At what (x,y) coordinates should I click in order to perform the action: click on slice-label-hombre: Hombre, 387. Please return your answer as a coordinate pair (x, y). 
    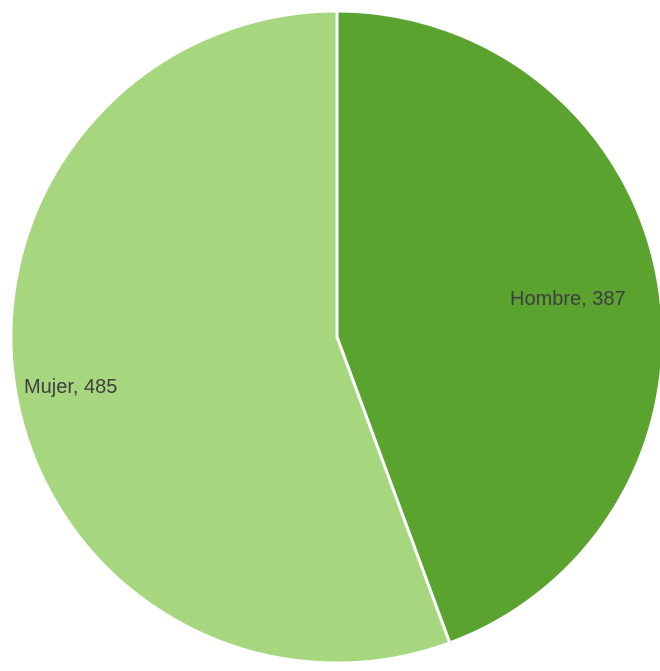
    Looking at the image, I should click on (568, 299).